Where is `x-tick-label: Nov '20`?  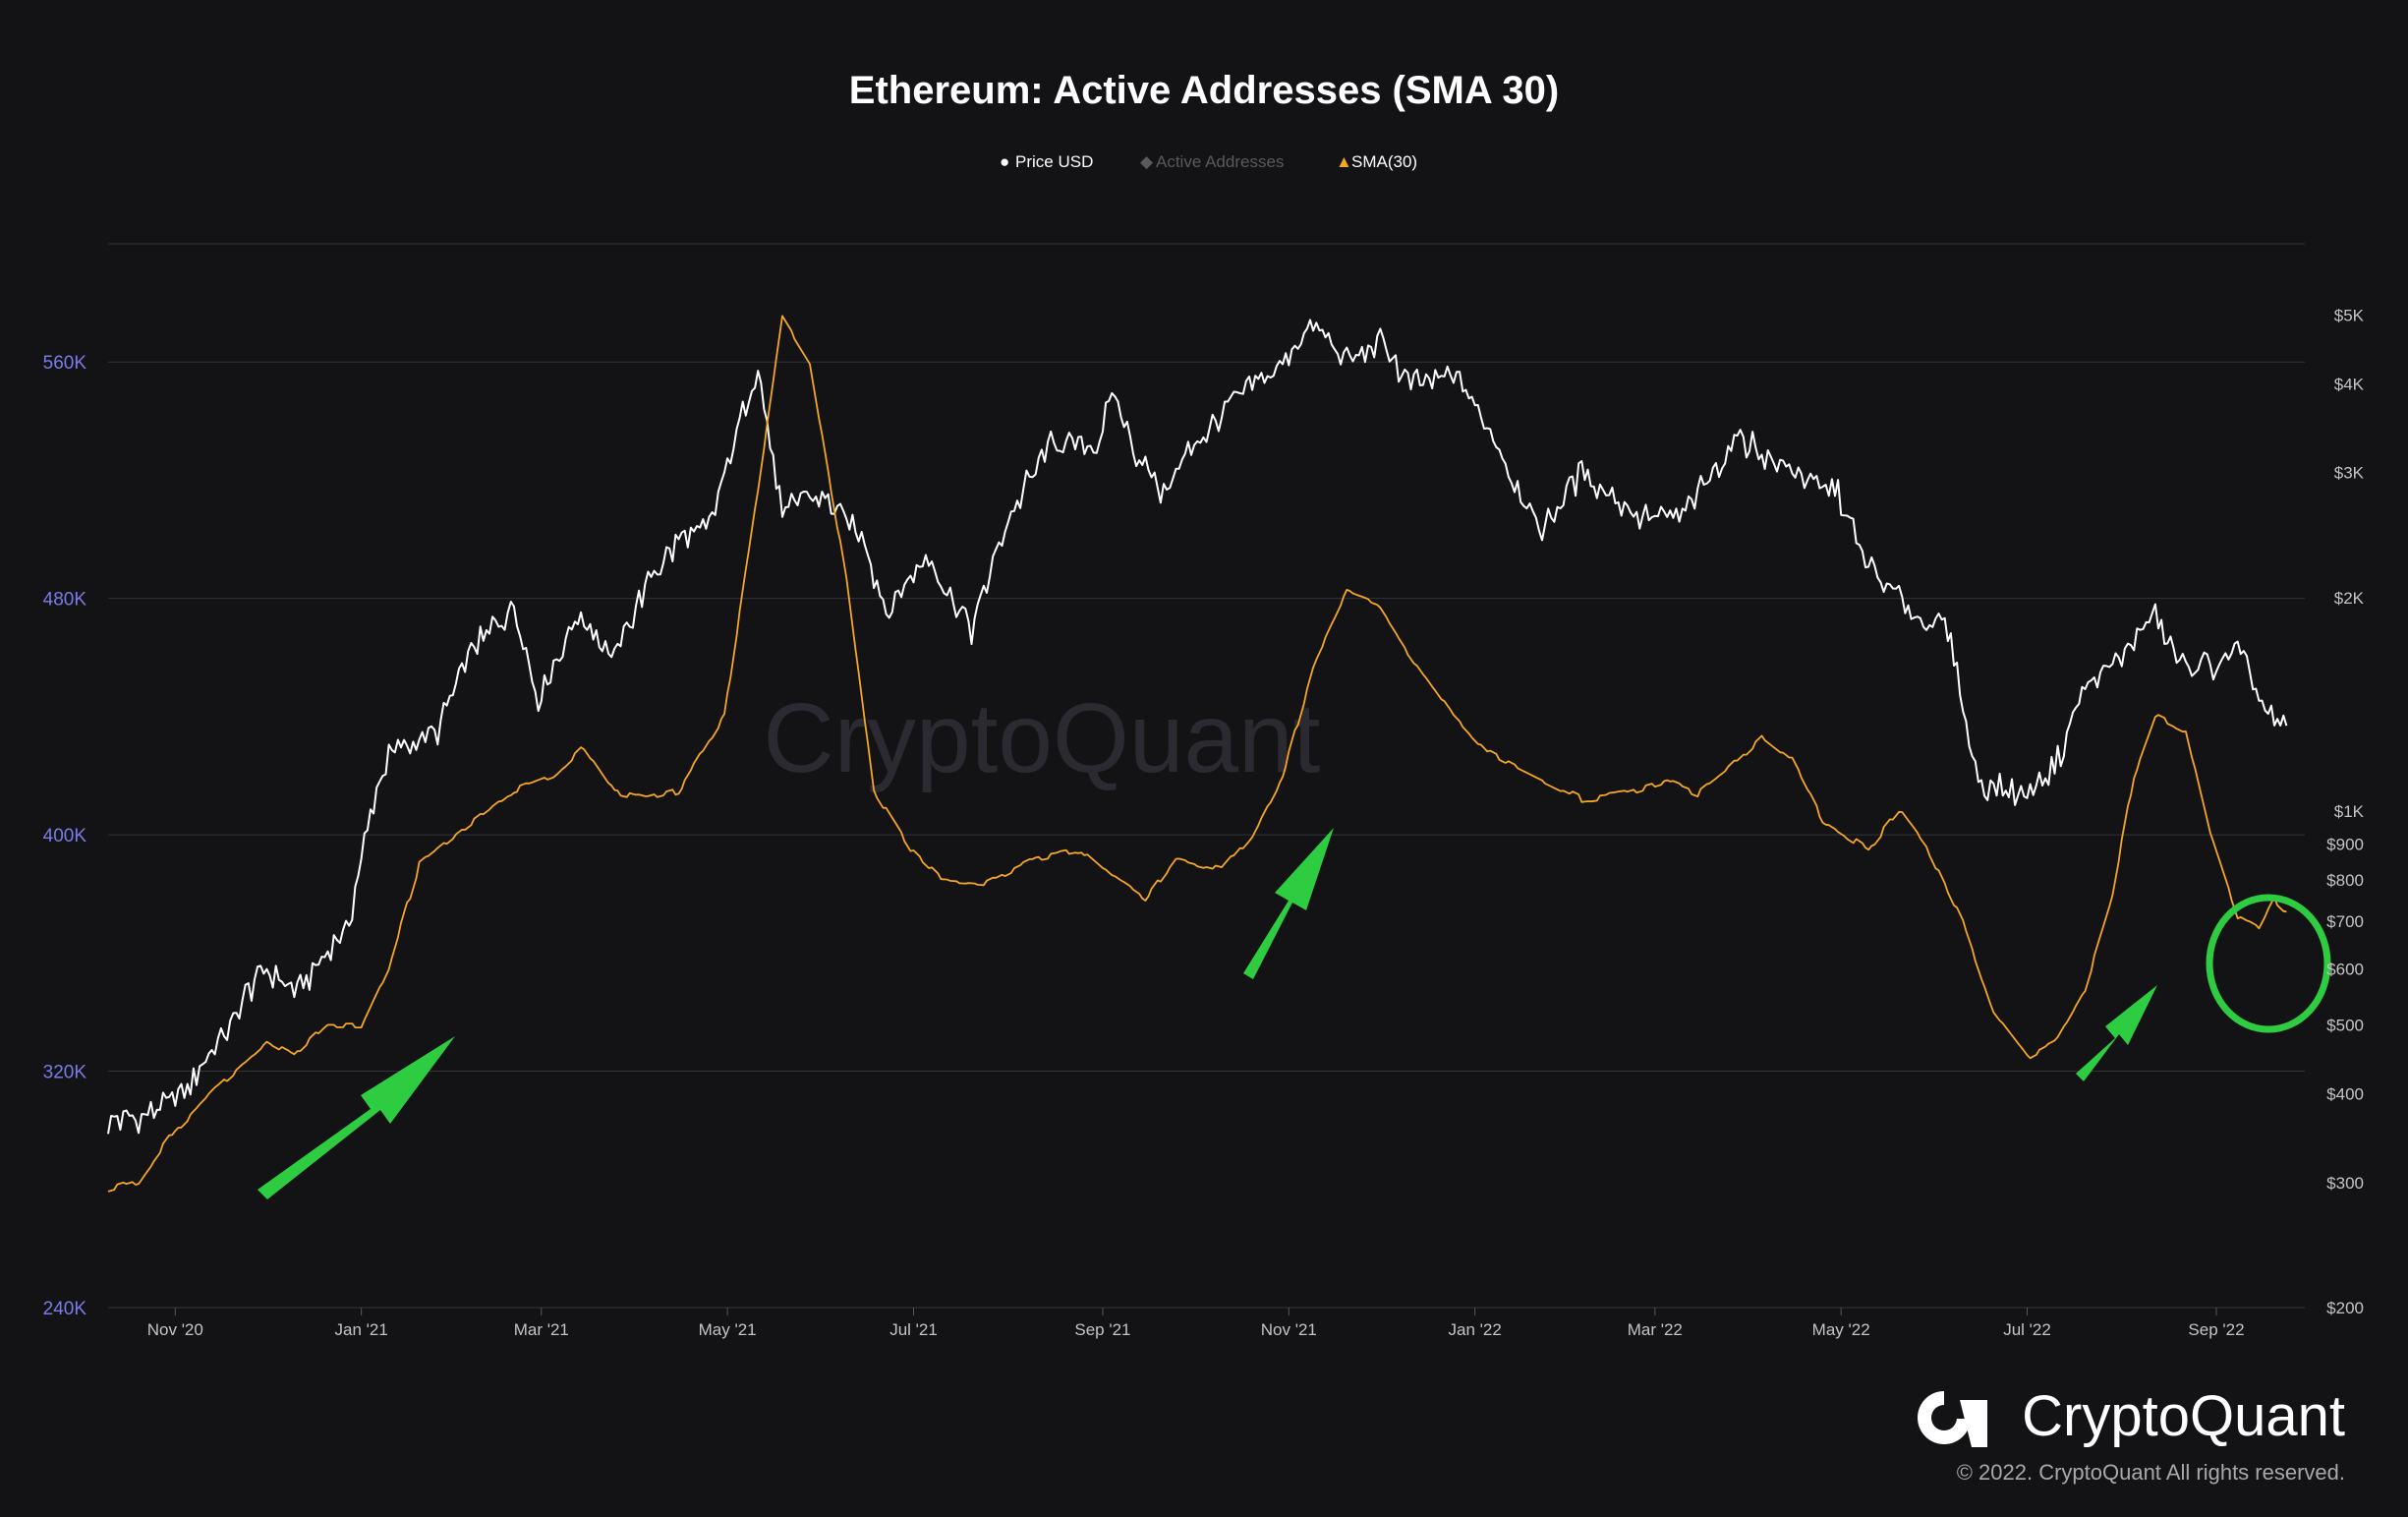 x-tick-label: Nov '20 is located at coordinates (175, 1329).